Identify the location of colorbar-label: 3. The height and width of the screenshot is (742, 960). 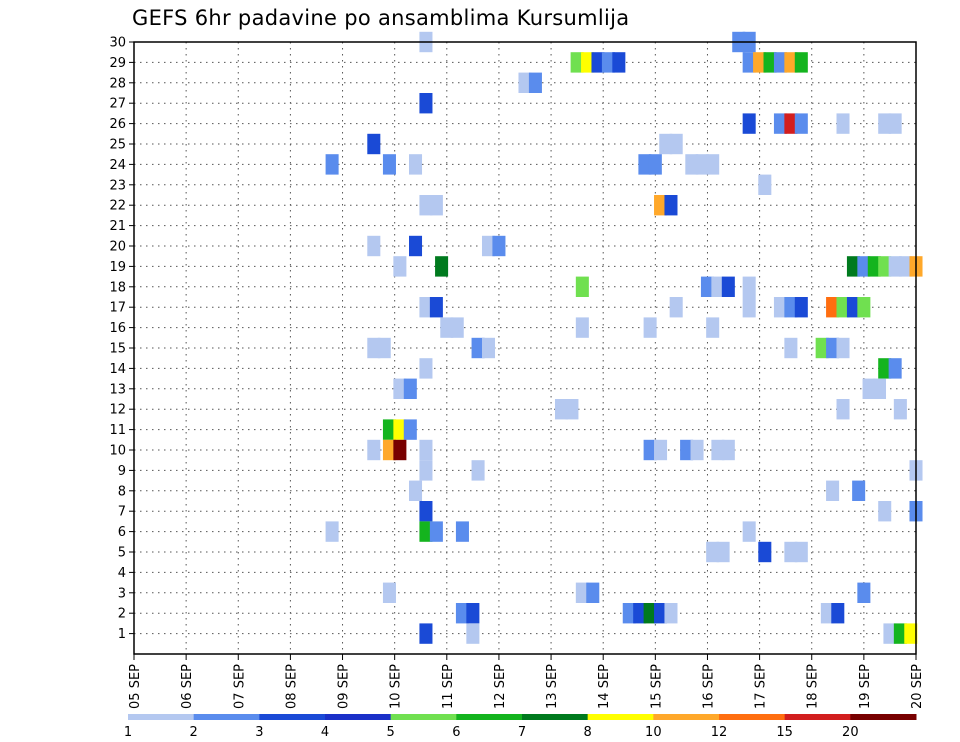
(259, 732).